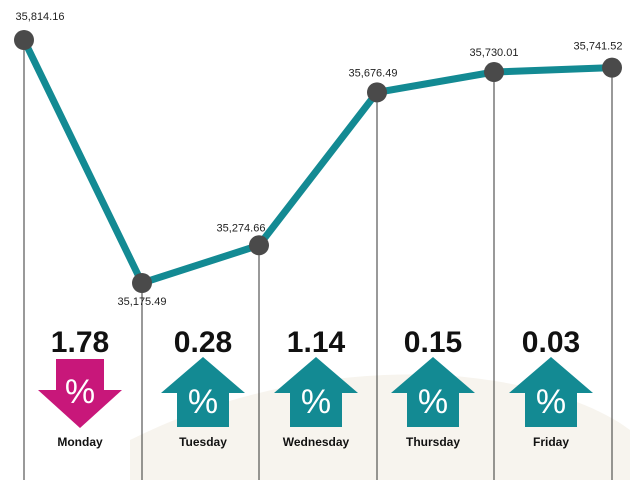 This screenshot has height=480, width=640. I want to click on data-value-label: 35,274.66, so click(241, 228).